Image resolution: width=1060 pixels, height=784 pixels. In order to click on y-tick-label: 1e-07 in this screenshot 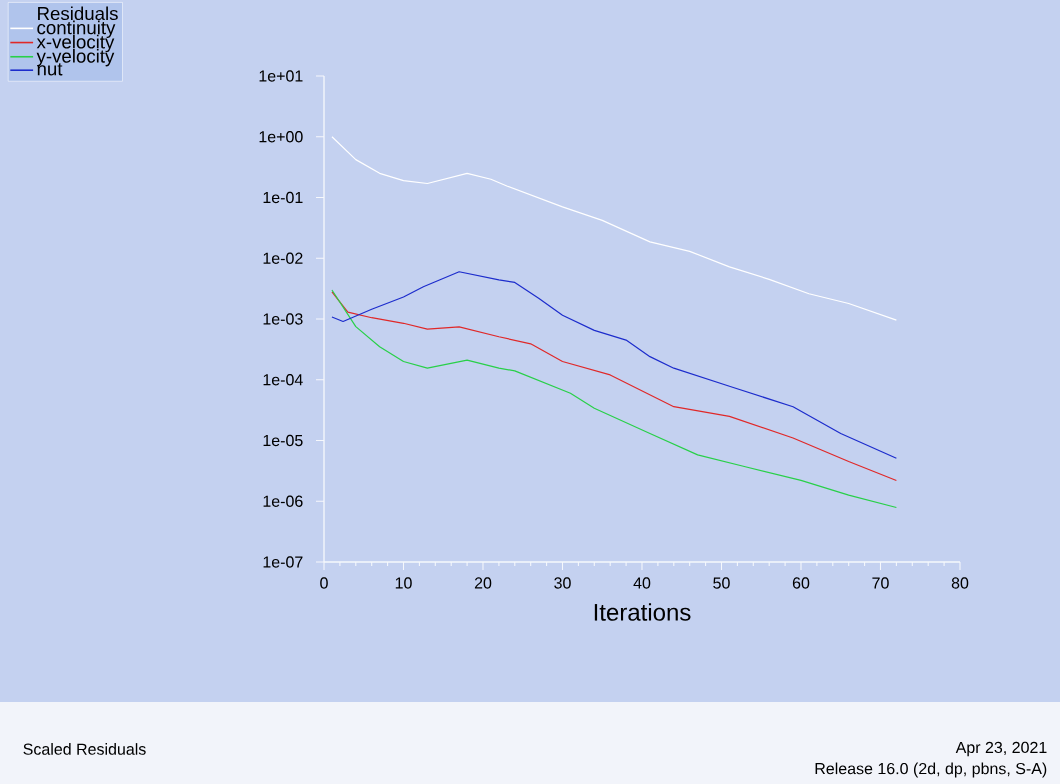, I will do `click(283, 562)`.